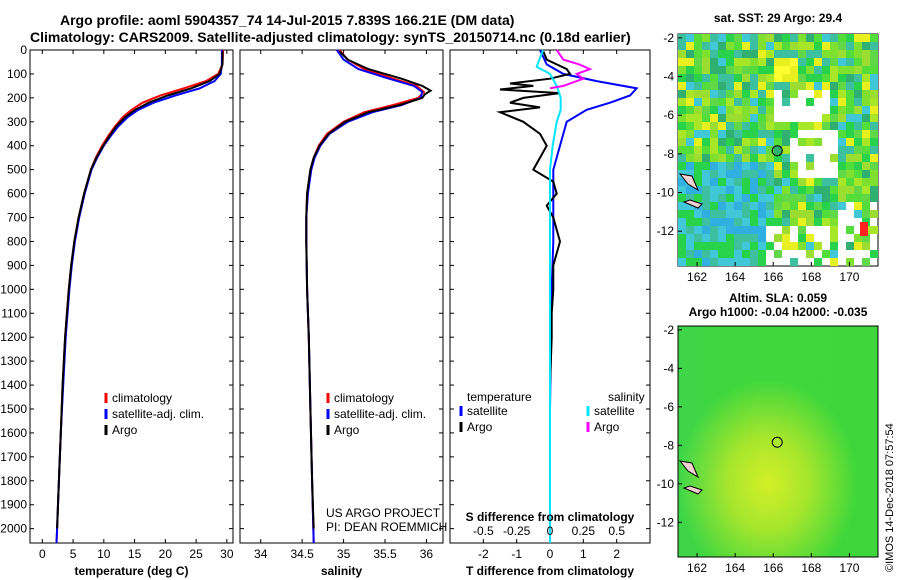 This screenshot has height=580, width=900. I want to click on sst-ytick-label--4: -4, so click(668, 77).